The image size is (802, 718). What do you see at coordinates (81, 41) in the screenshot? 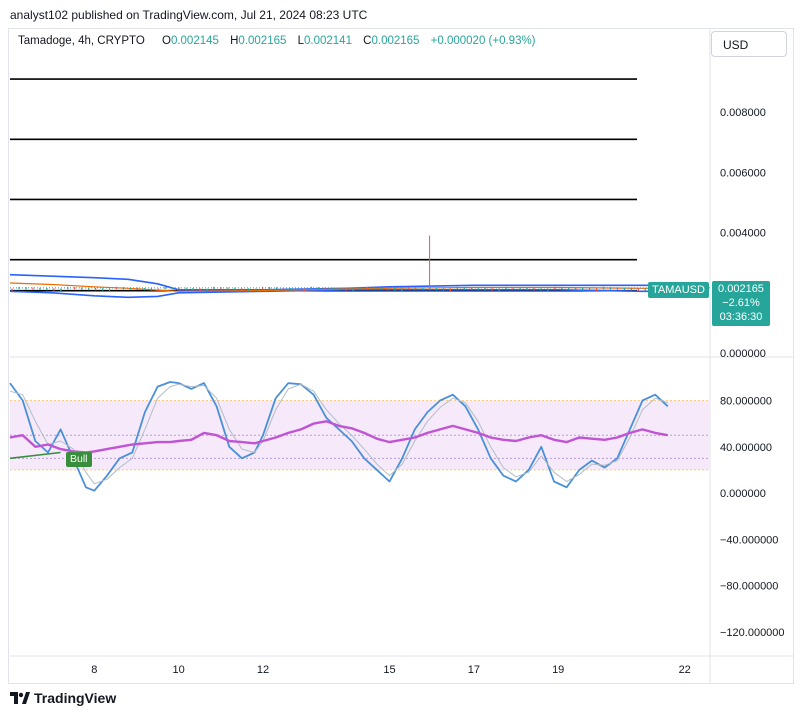
I see `symbol-name: Tamadoge, 4h, CRYPTO` at bounding box center [81, 41].